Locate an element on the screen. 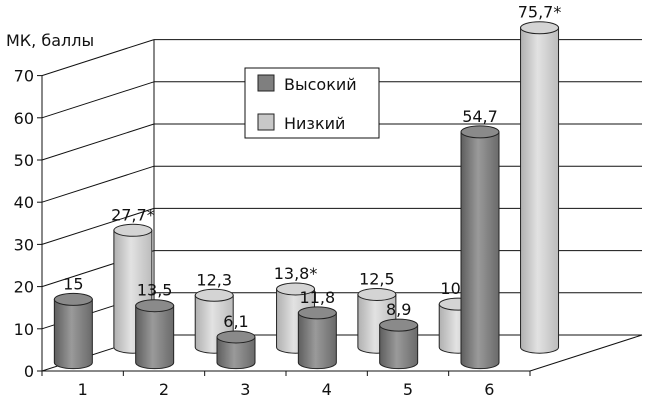  data-label: 8,9 is located at coordinates (398, 309).